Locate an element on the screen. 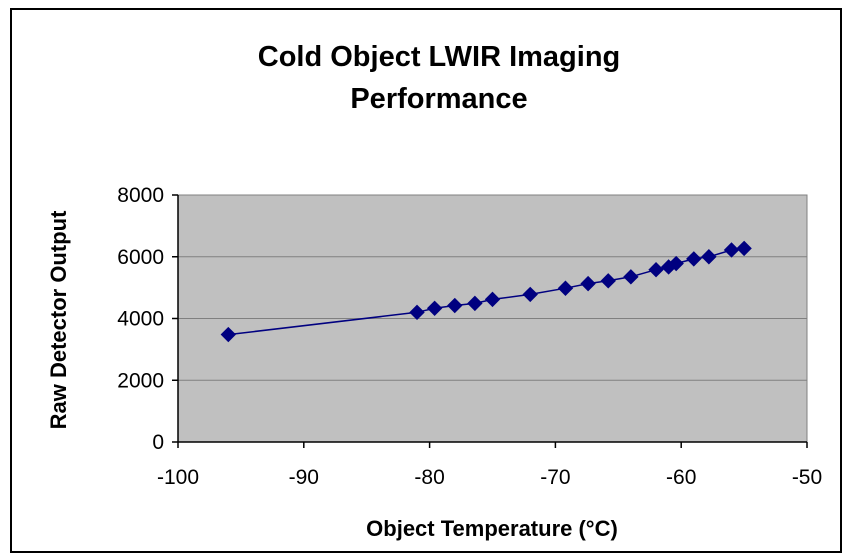 This screenshot has height=557, width=854. series-group is located at coordinates (486, 291).